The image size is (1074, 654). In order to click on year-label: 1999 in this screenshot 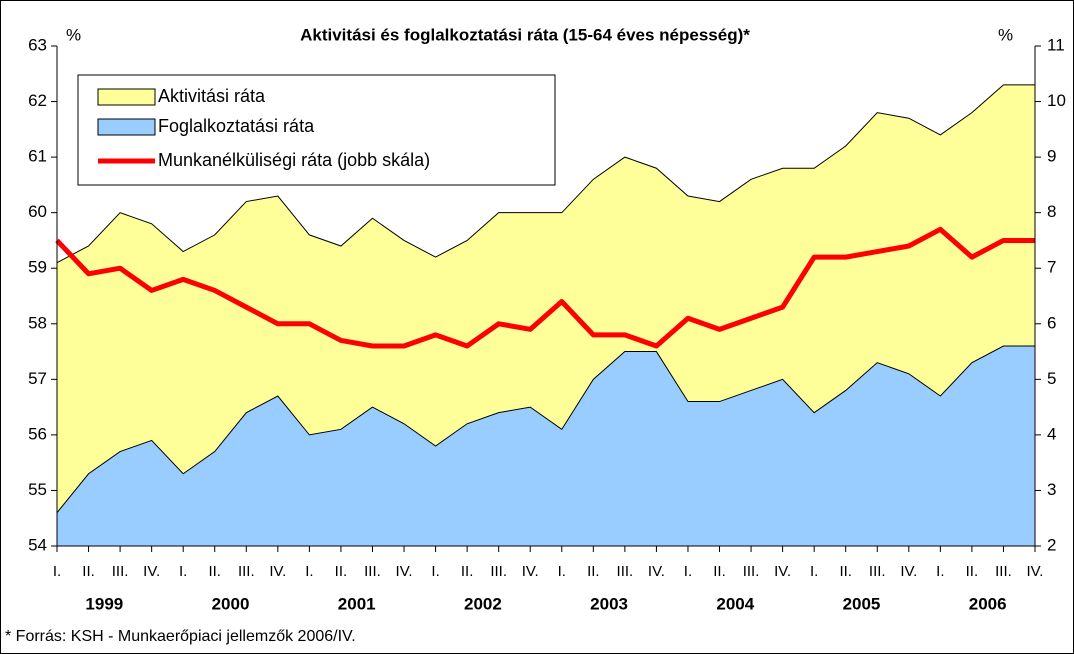, I will do `click(104, 603)`.